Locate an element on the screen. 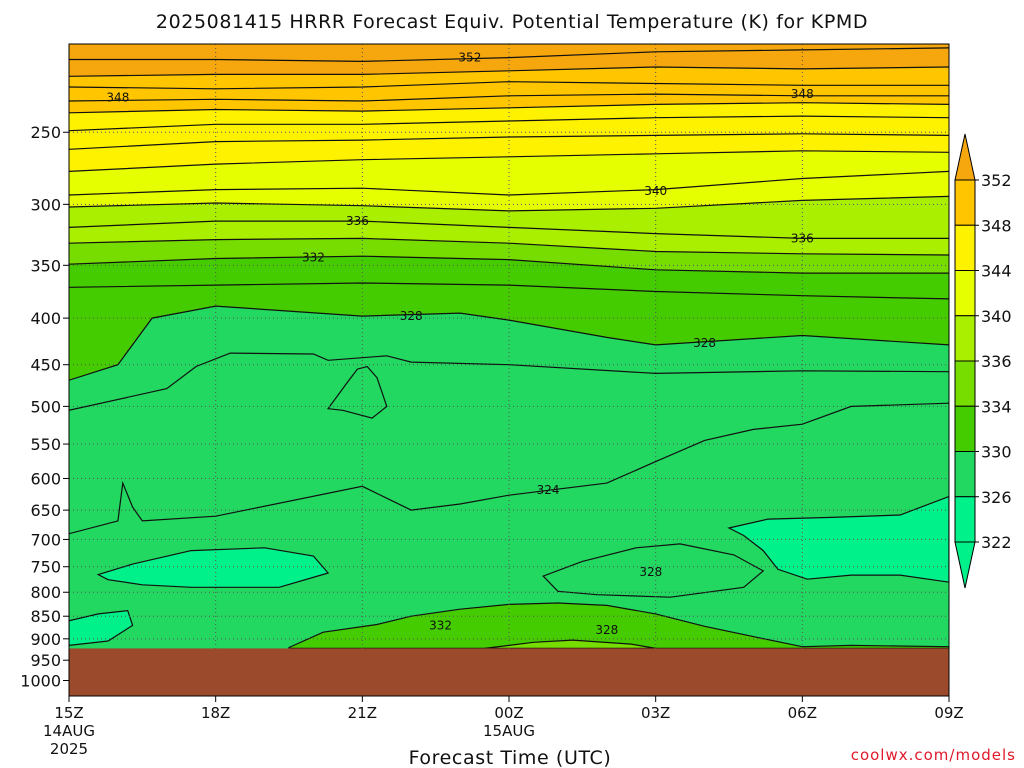 Image resolution: width=1024 pixels, height=768 pixels. region-low-level-teal-east is located at coordinates (838, 539).